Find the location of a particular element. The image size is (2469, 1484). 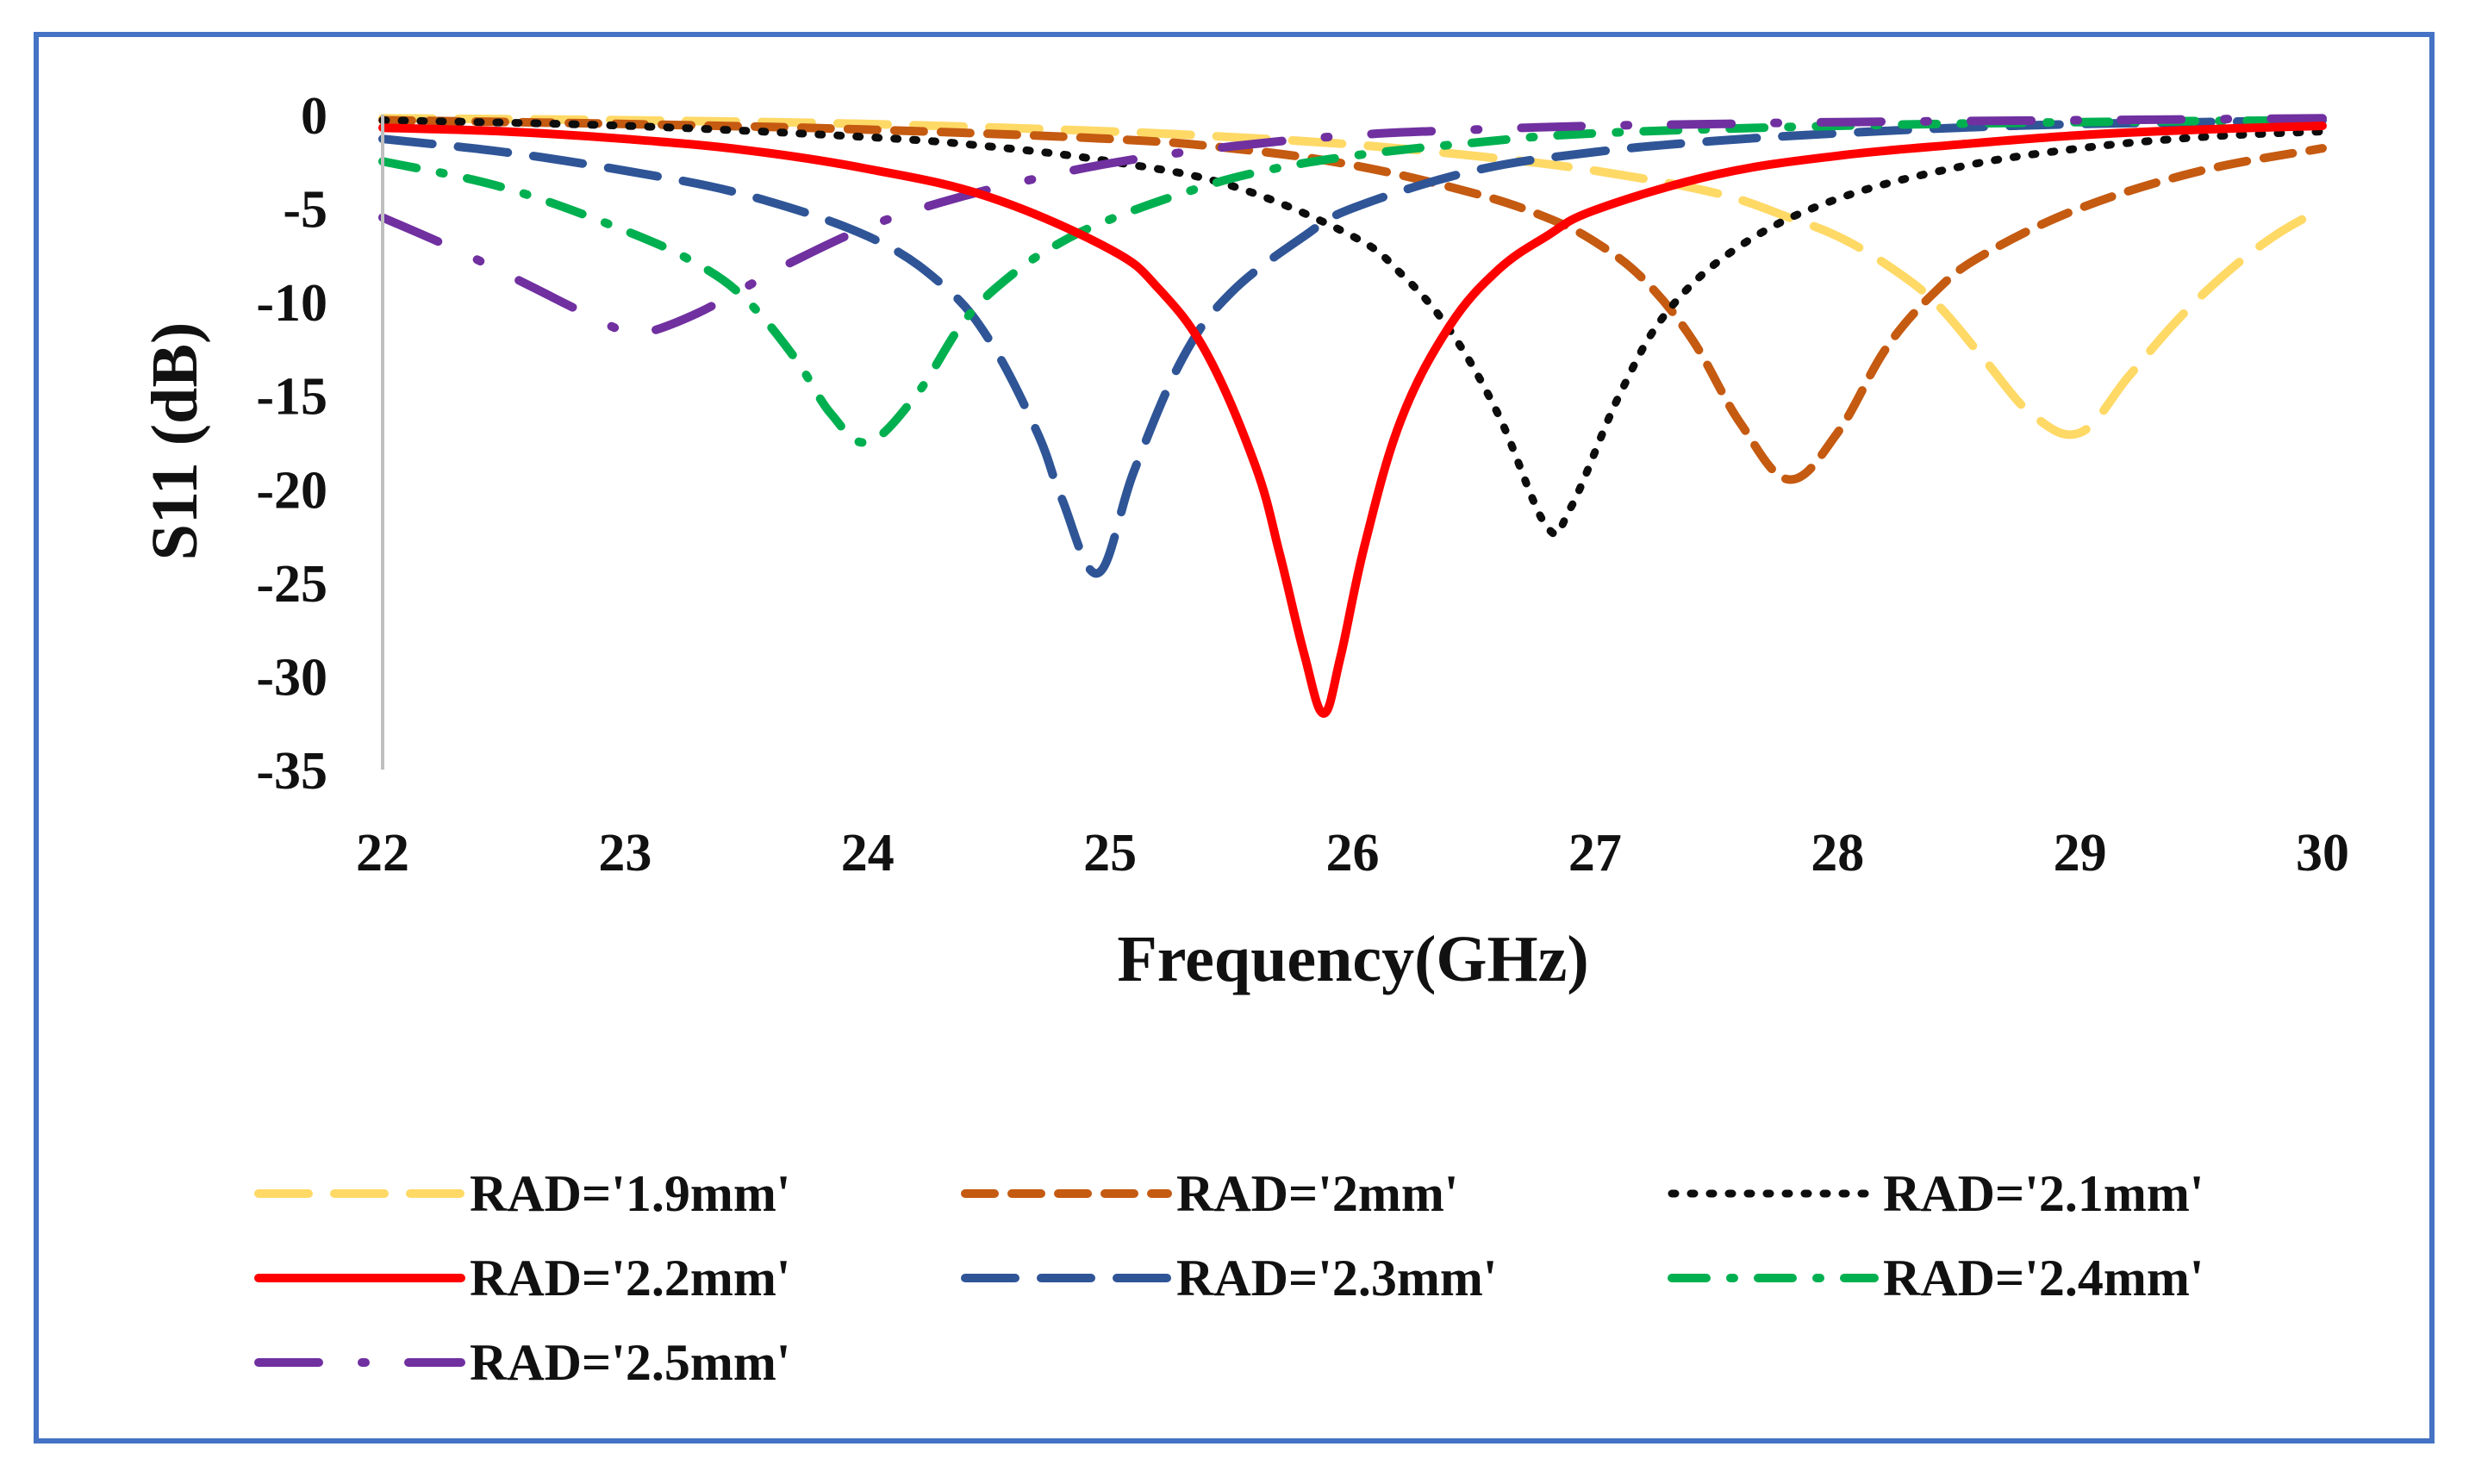

legend-label: RAD='2.1mm' is located at coordinates (2043, 1194).